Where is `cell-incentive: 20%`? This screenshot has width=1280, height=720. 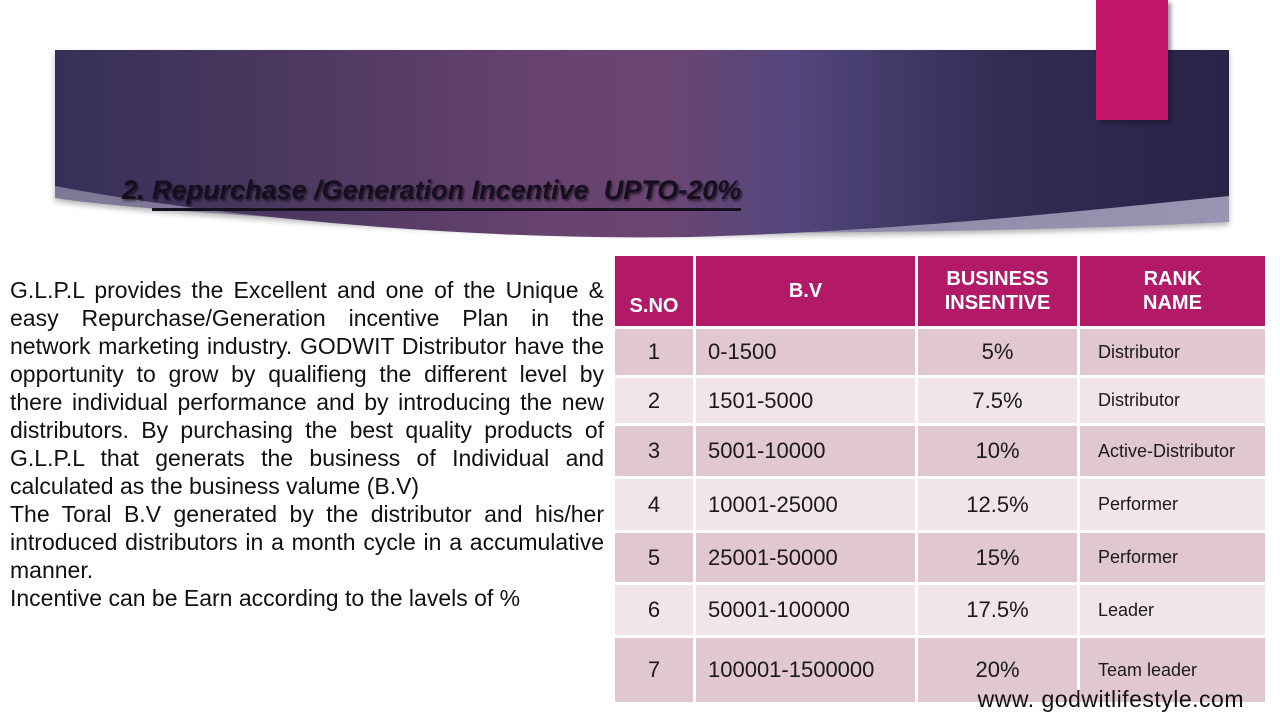 cell-incentive: 20% is located at coordinates (997, 670).